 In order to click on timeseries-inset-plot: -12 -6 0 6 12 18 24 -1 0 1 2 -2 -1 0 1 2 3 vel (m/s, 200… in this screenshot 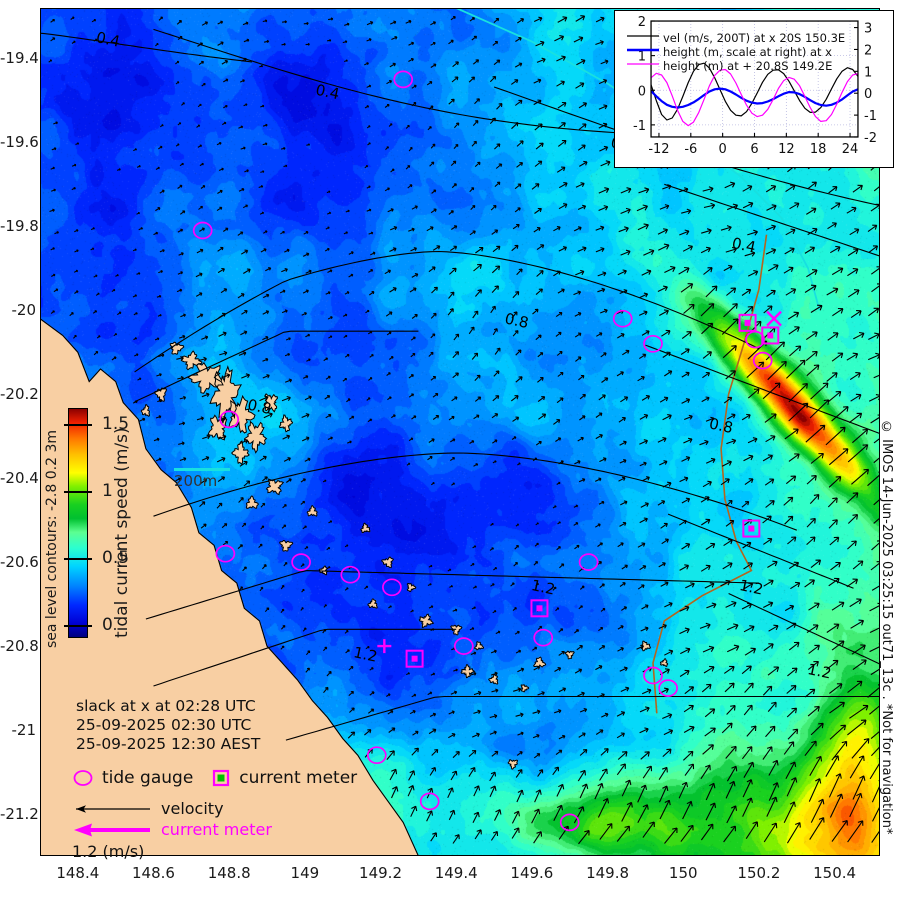, I will do `click(754, 89)`.